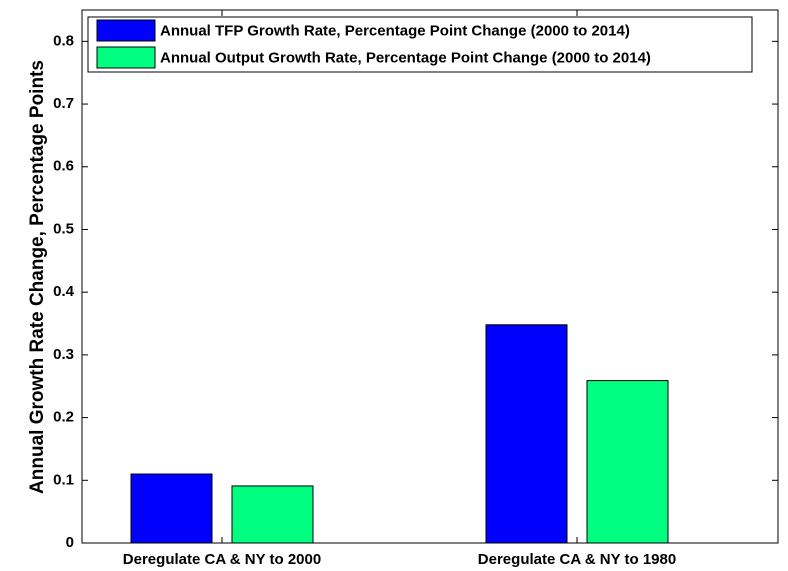  I want to click on y-tick-label: 0.1, so click(63, 479).